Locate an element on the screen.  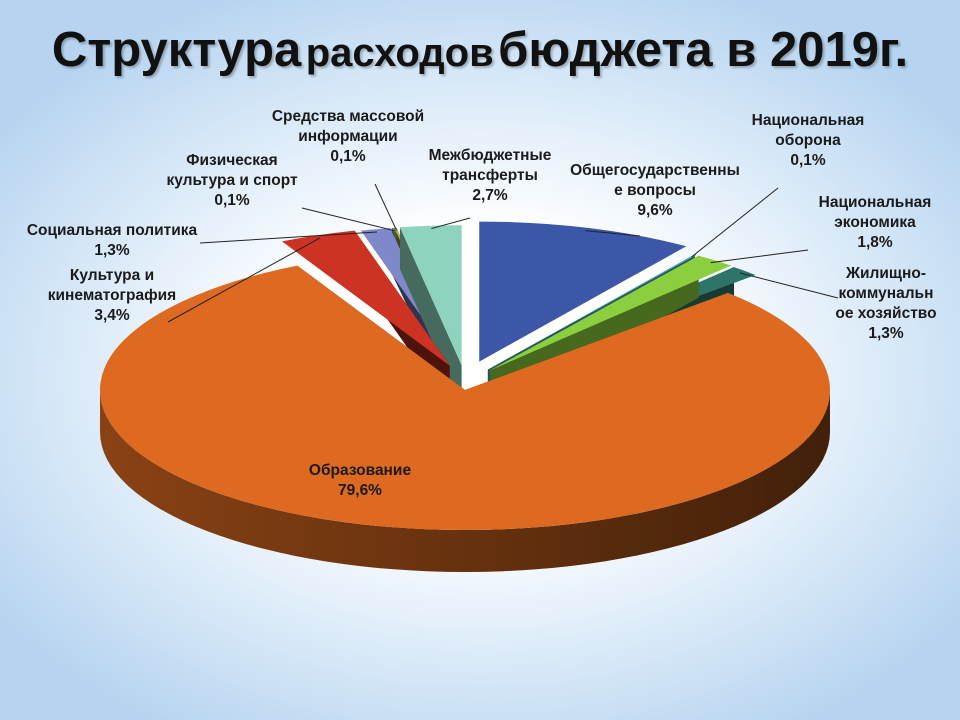
chart-title: Структура расходов бюджета в 2019г. is located at coordinates (480, 50).